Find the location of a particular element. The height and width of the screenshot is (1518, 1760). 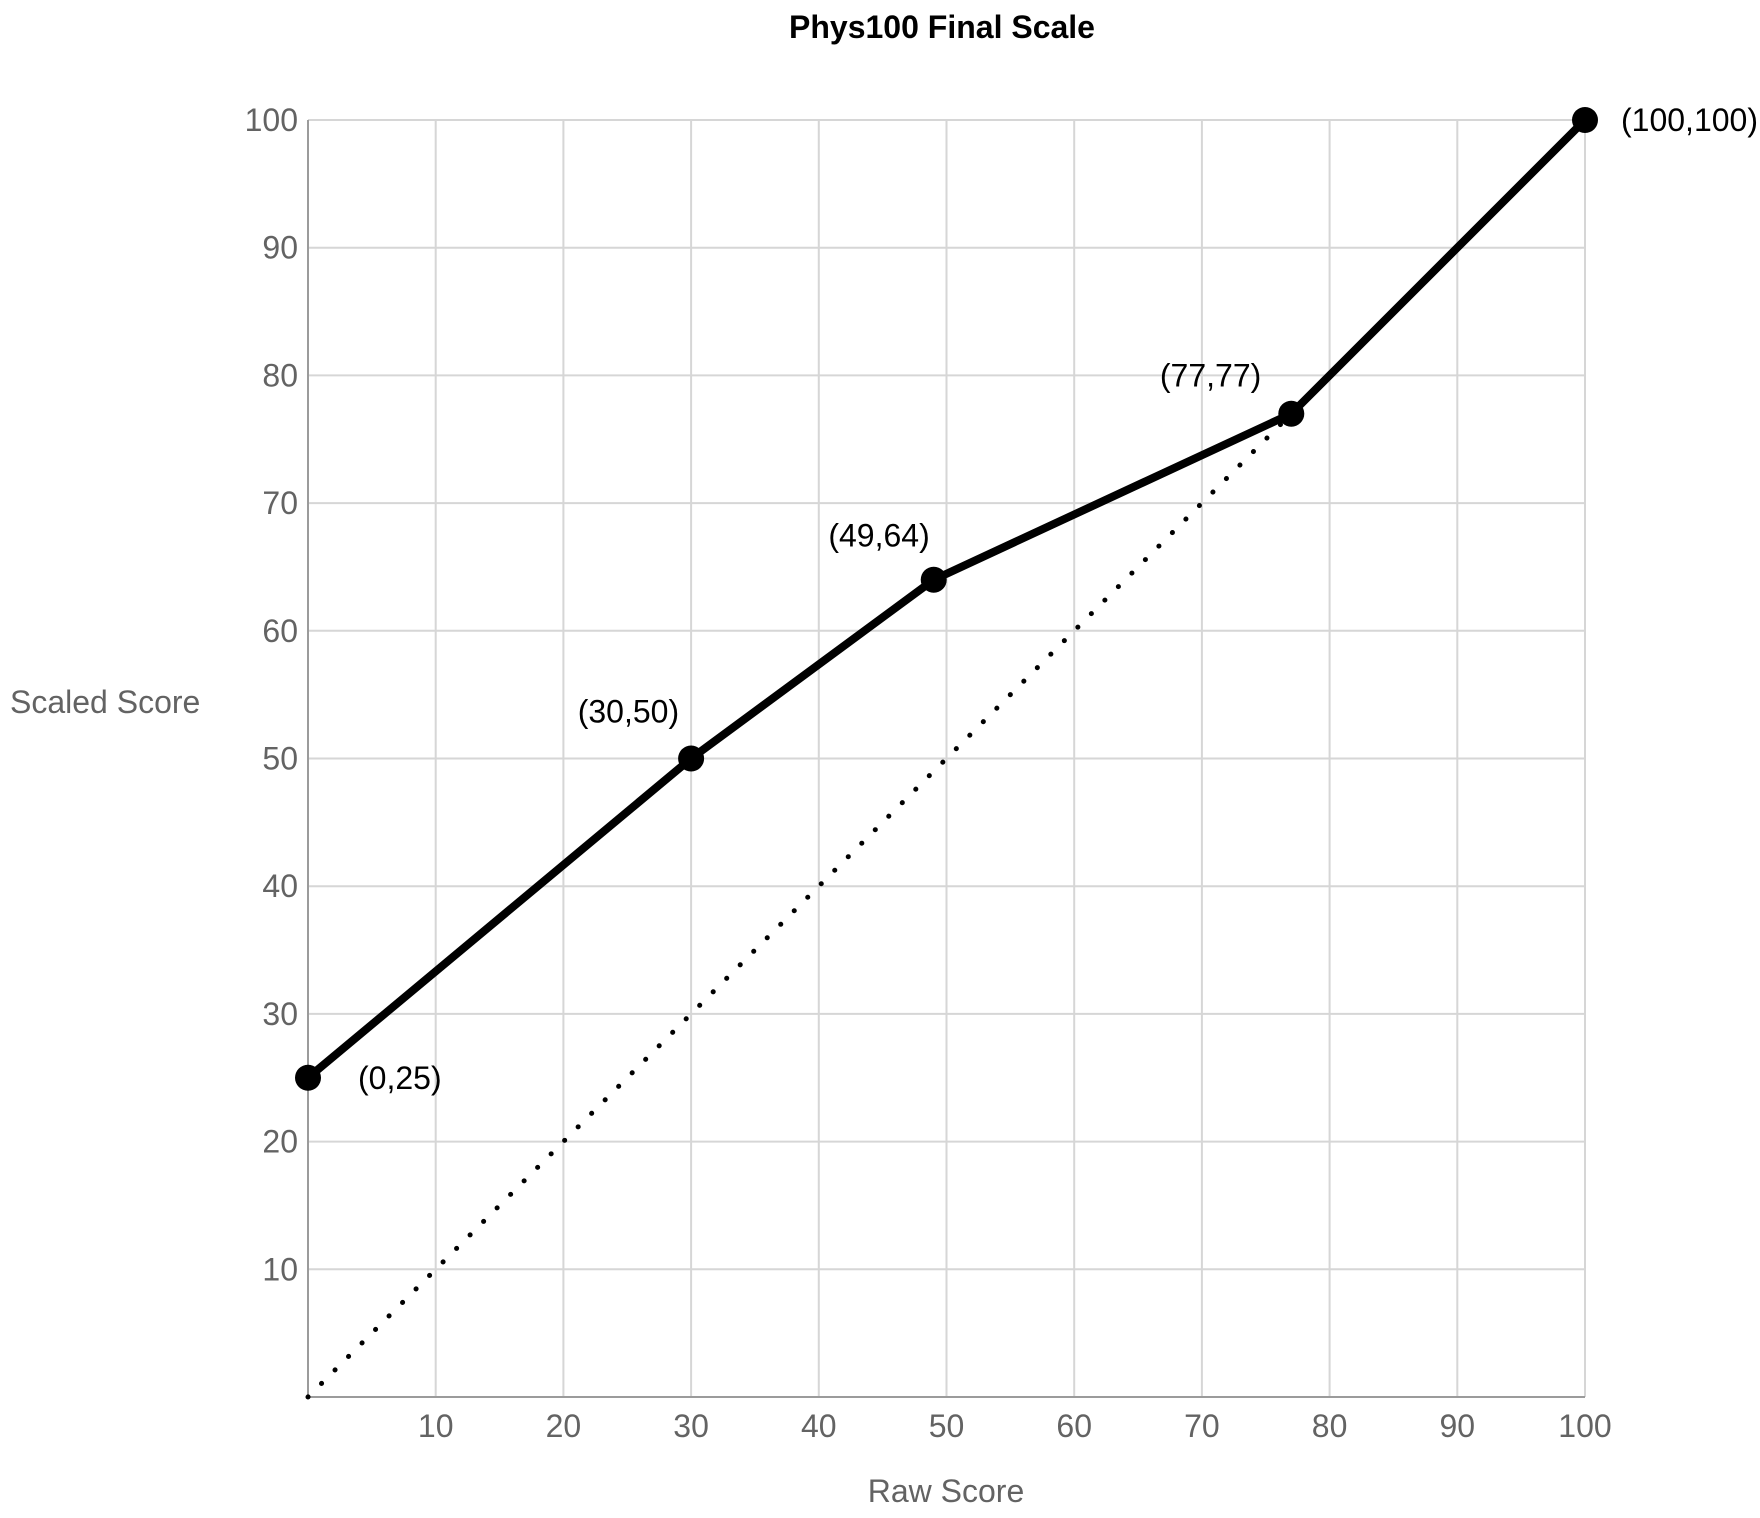

x-tick-label: 60 is located at coordinates (1074, 1426).